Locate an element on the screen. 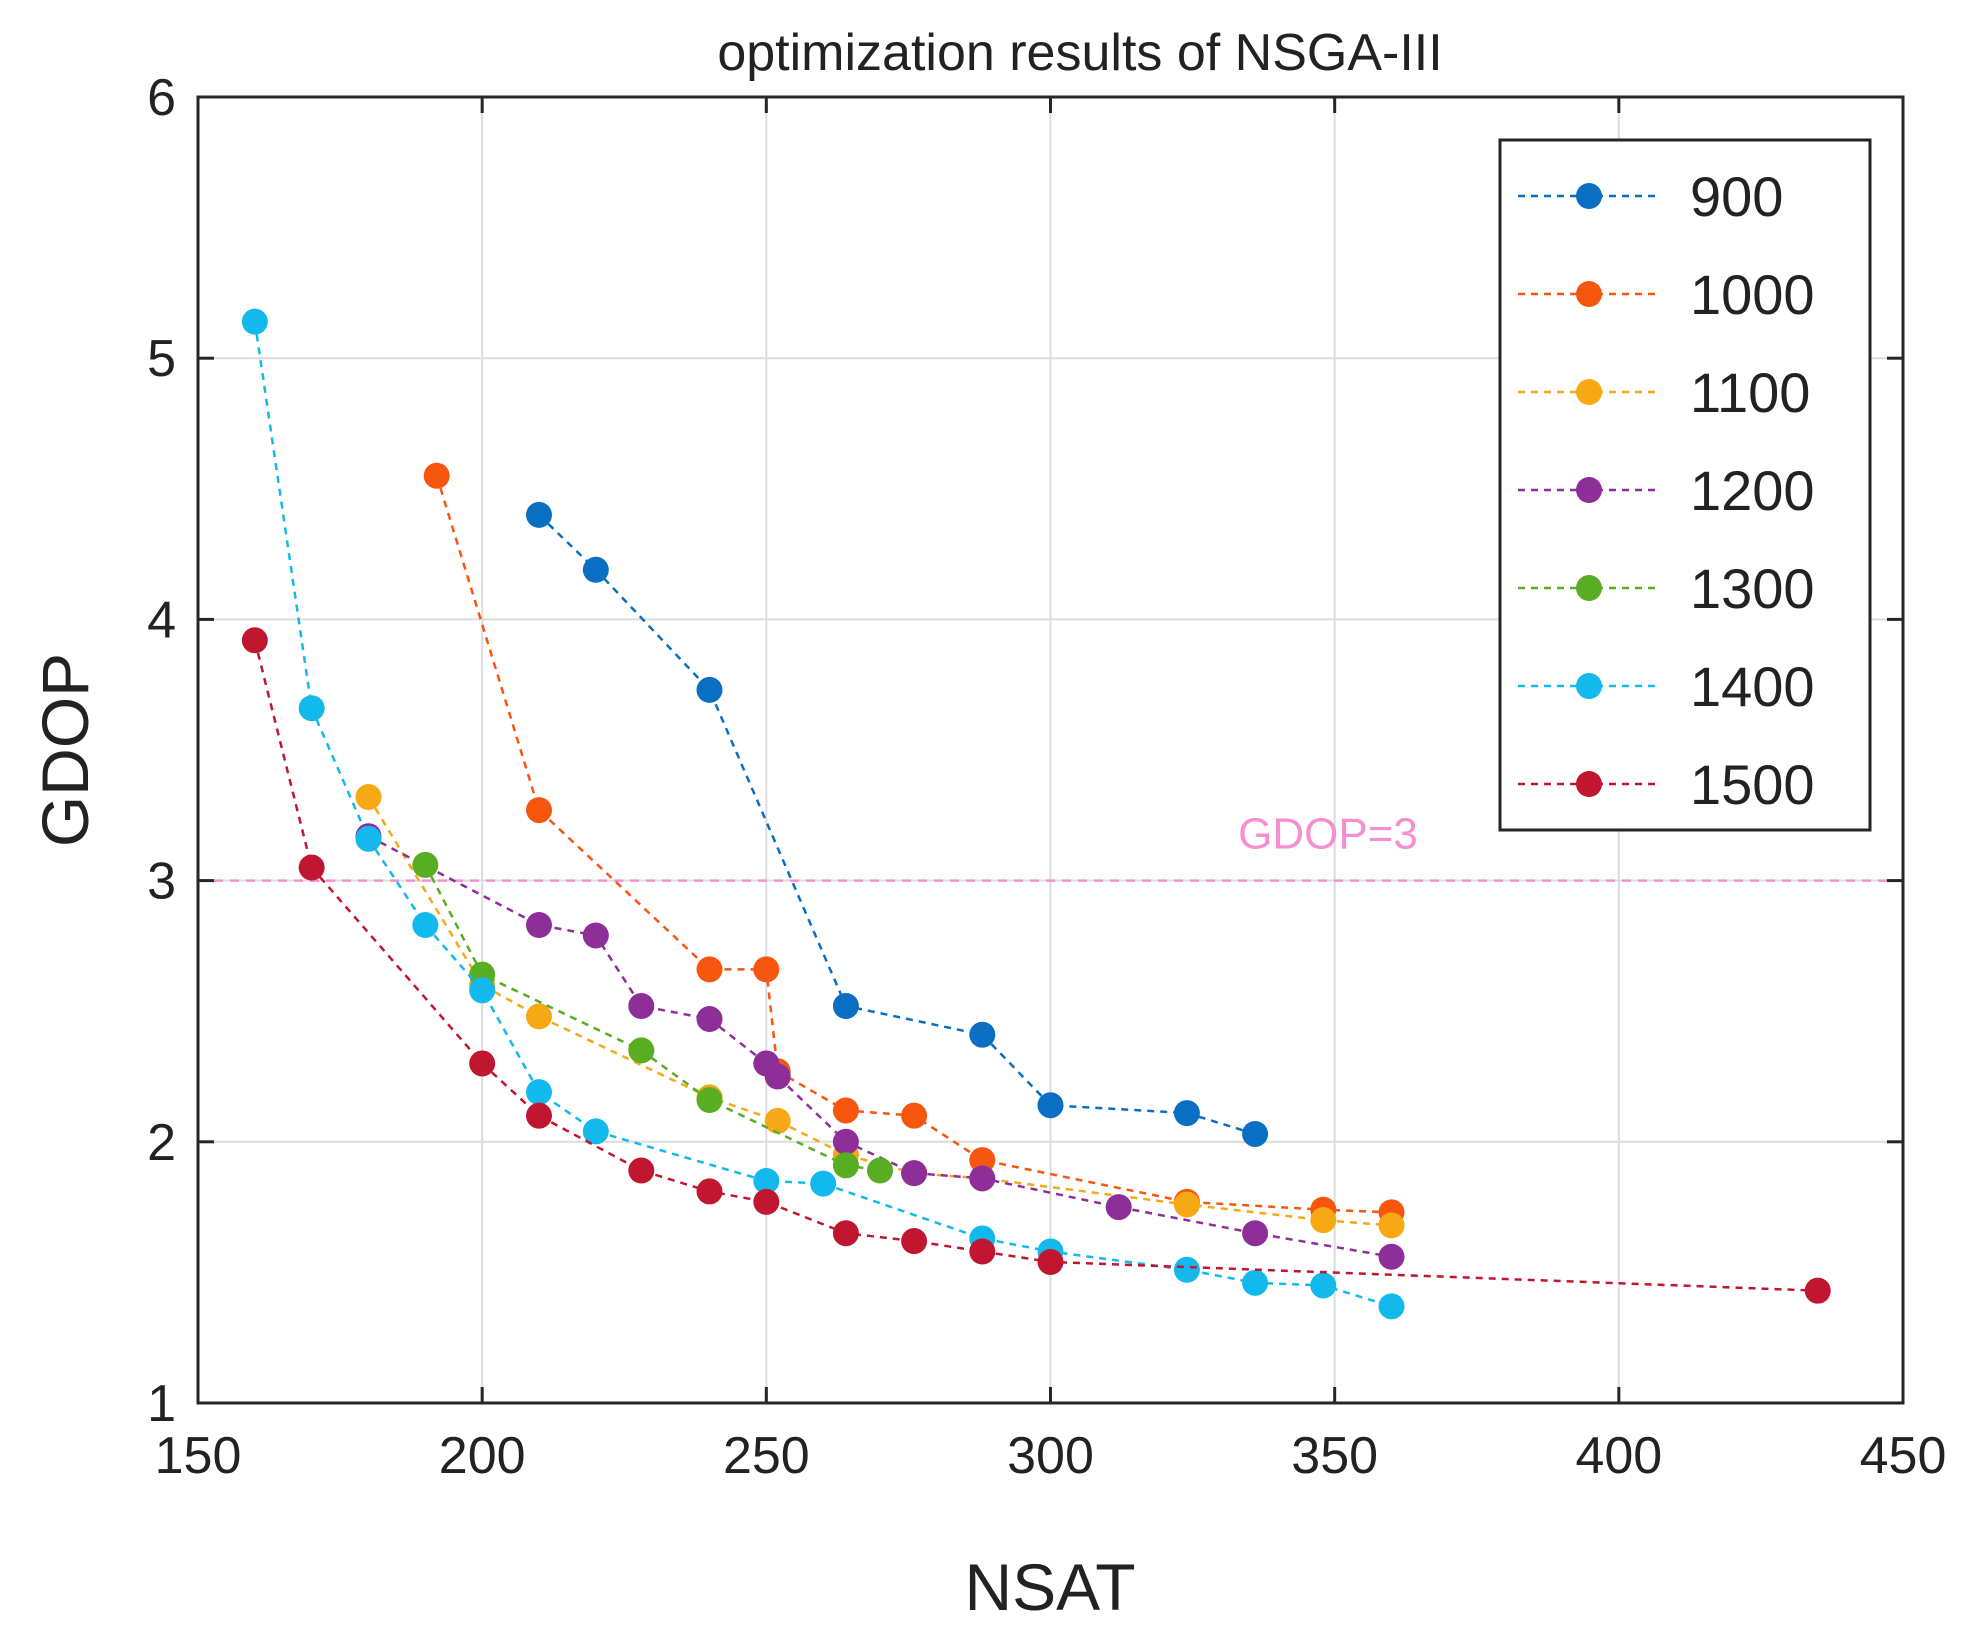 The width and height of the screenshot is (1980, 1651). legend-label-1000: 1000 is located at coordinates (1752, 294).